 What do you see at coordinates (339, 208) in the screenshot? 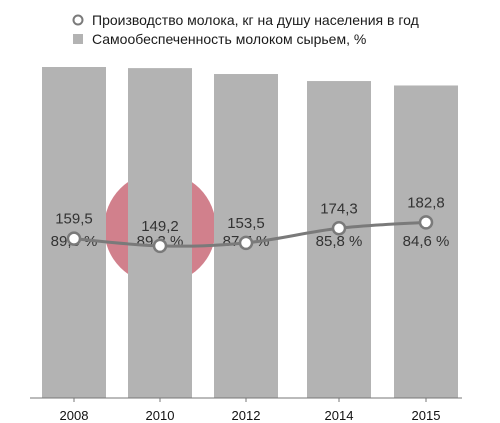
I see `line-value-label-2014: 174,3` at bounding box center [339, 208].